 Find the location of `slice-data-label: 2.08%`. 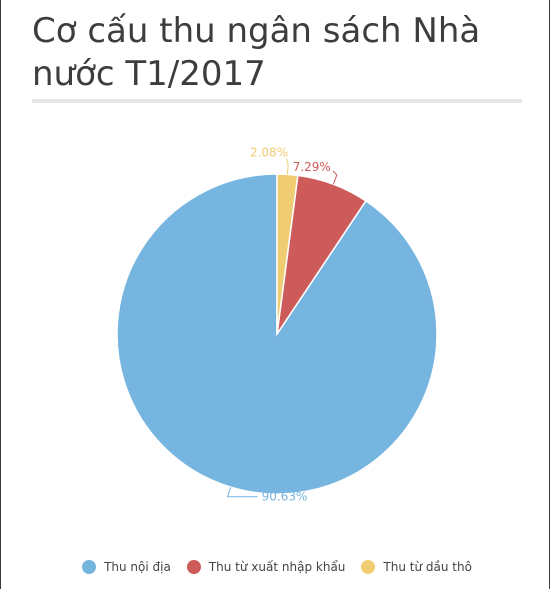

slice-data-label: 2.08% is located at coordinates (269, 152).